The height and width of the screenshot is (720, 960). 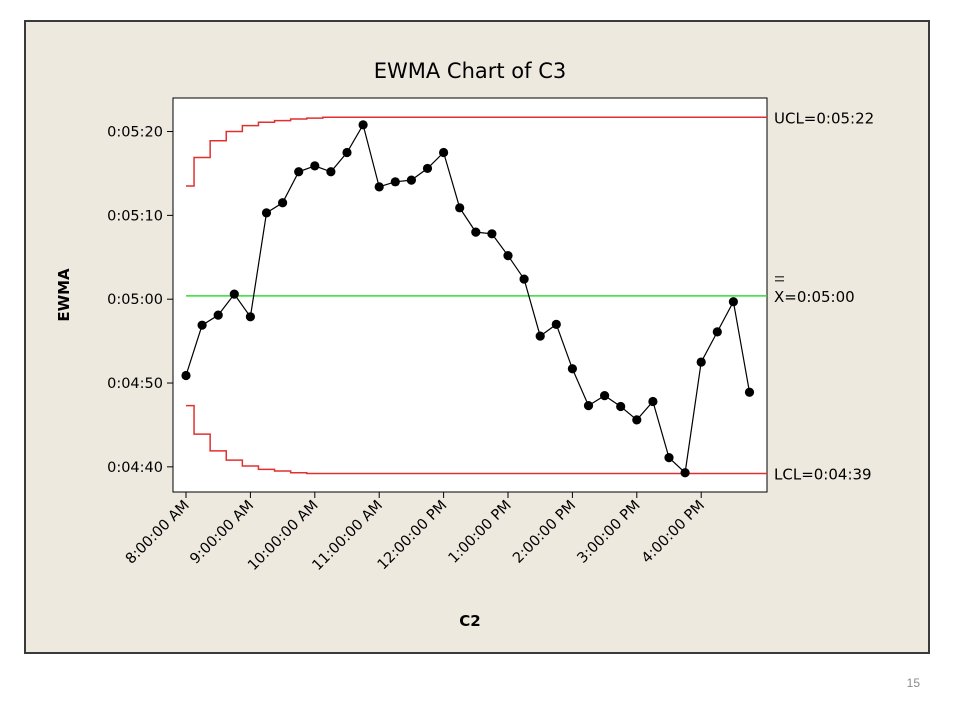 I want to click on lcl-label: LCL=0:04:39, so click(x=823, y=475).